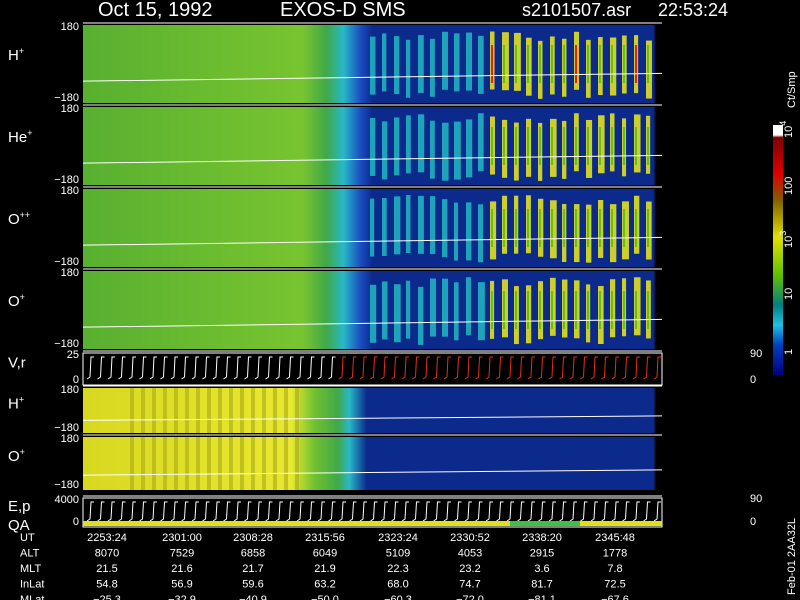  I want to click on cell: 2301:00, so click(182, 538).